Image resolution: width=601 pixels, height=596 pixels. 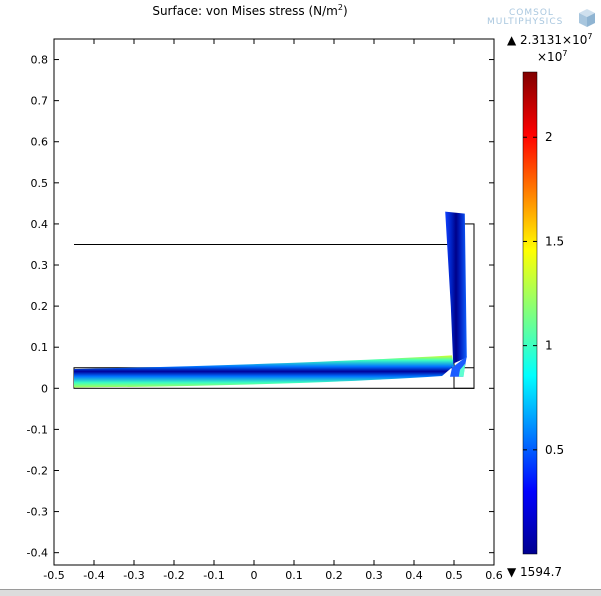 What do you see at coordinates (550, 39) in the screenshot?
I see `colorbar-max-label: ▲ 2.3131×107` at bounding box center [550, 39].